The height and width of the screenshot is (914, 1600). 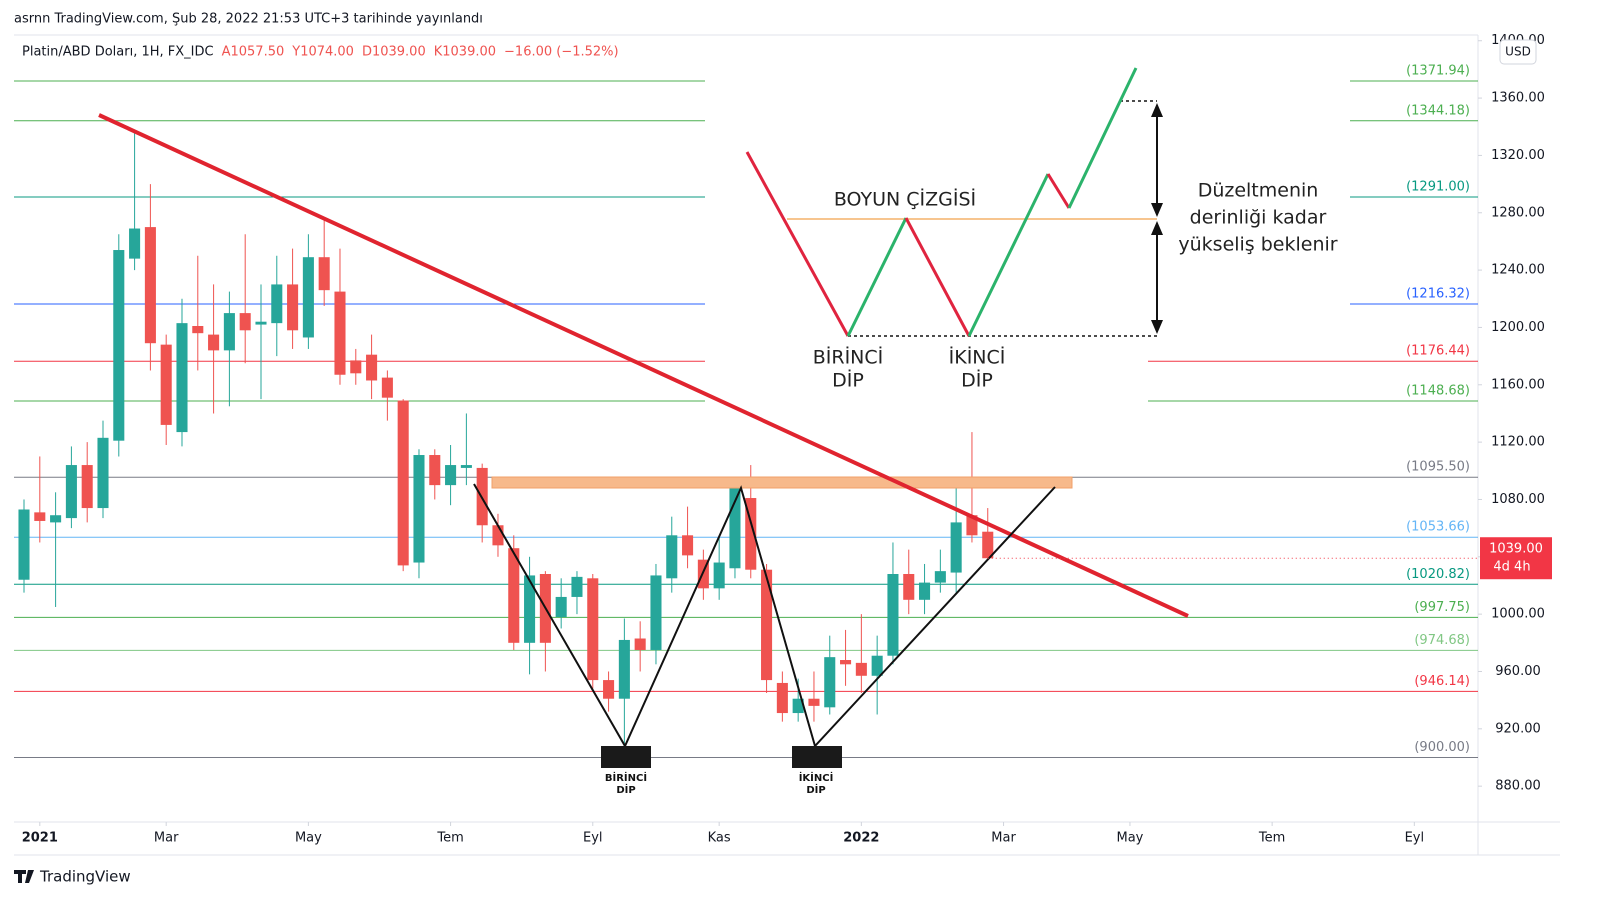 What do you see at coordinates (1438, 527) in the screenshot?
I see `level-label: (1053.66)` at bounding box center [1438, 527].